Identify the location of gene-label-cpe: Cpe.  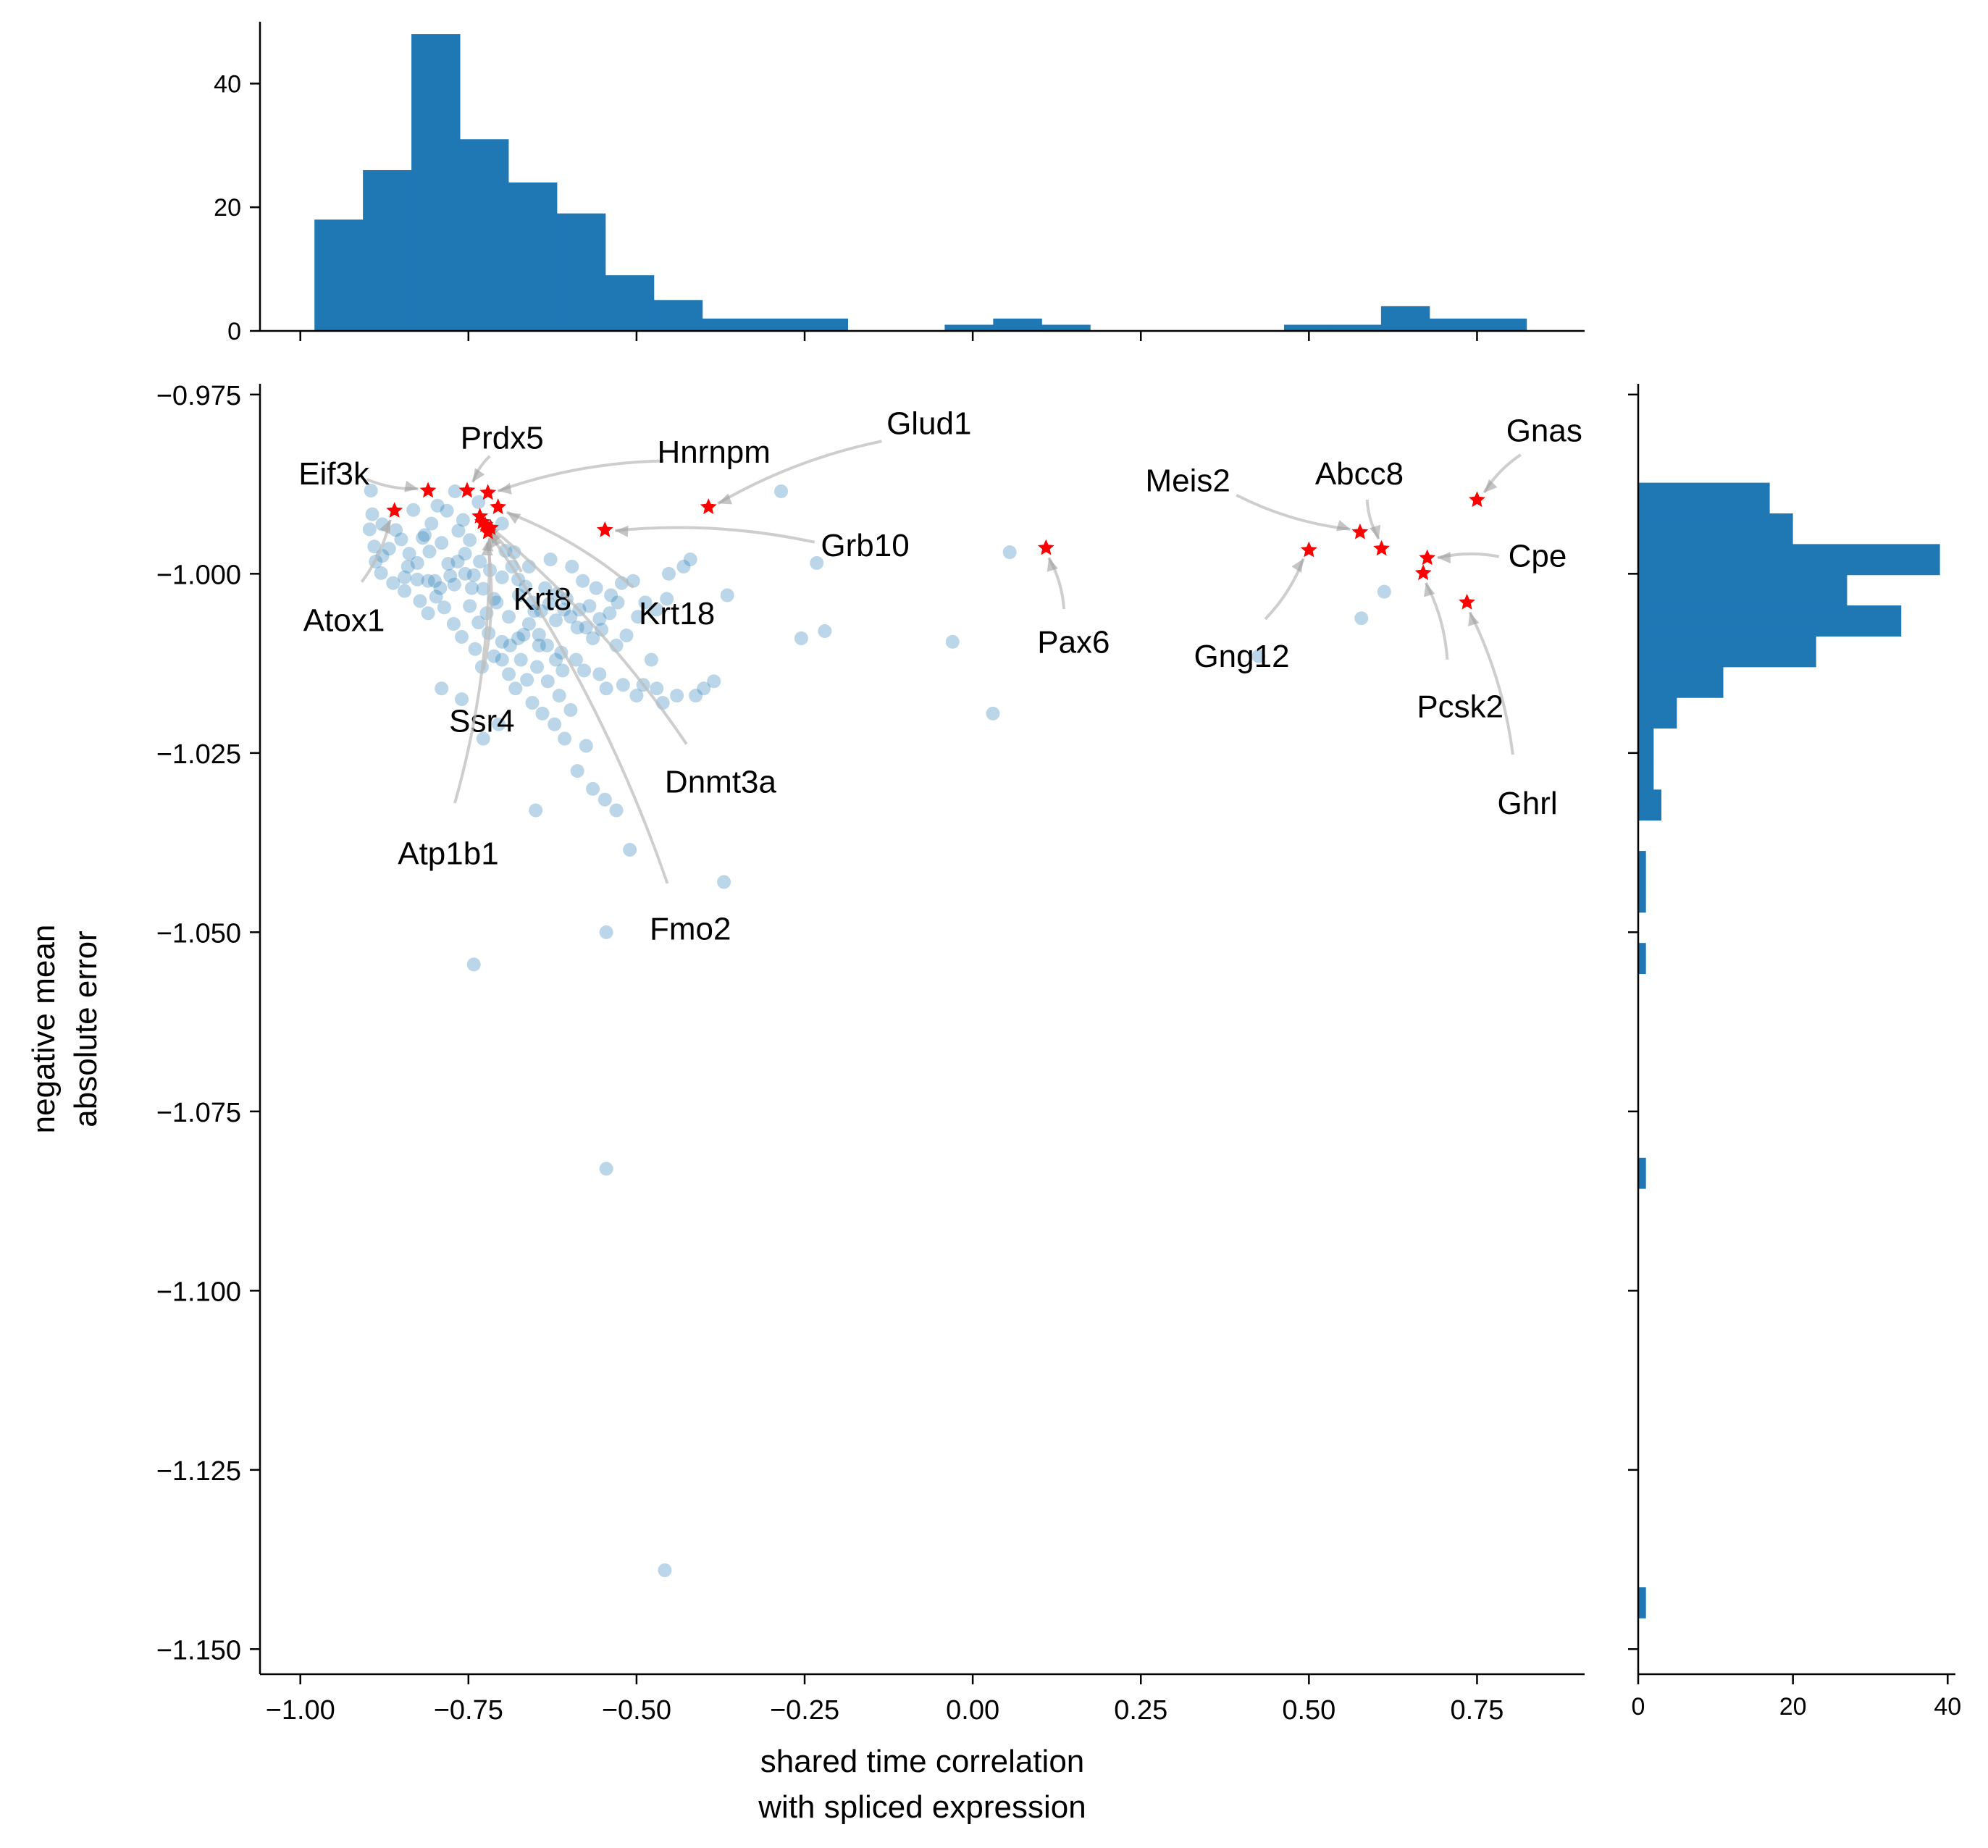
(1538, 556).